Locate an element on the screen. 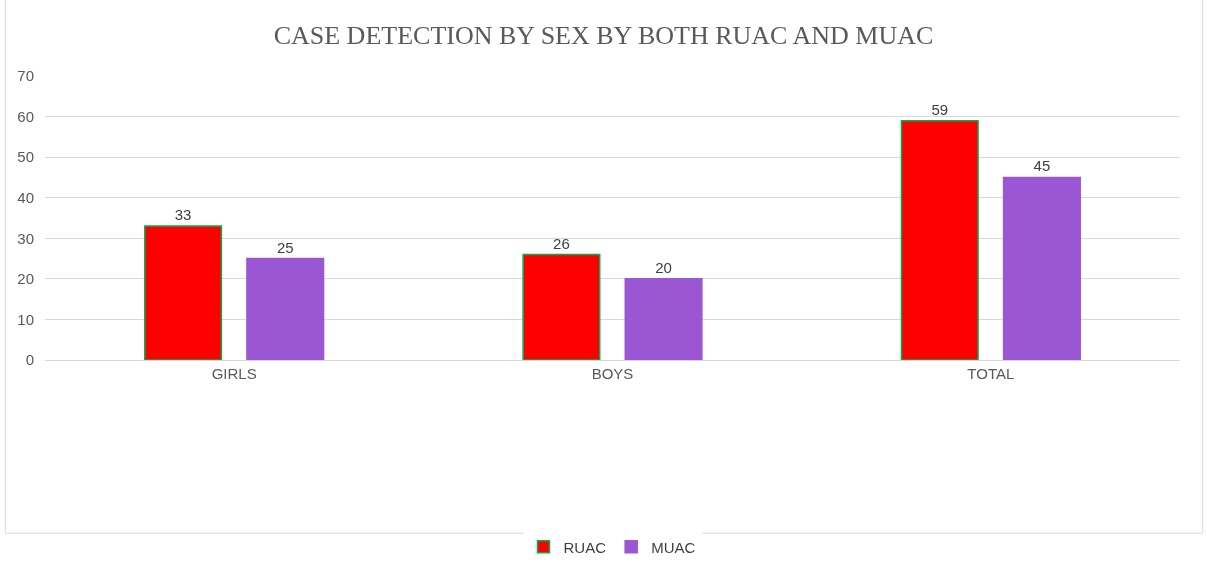 The image size is (1207, 581). data-label: 59 is located at coordinates (940, 109).